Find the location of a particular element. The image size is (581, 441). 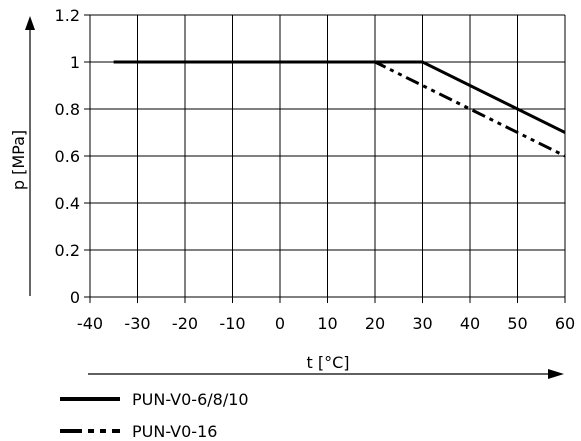

x-tick-label: 20 is located at coordinates (375, 323).